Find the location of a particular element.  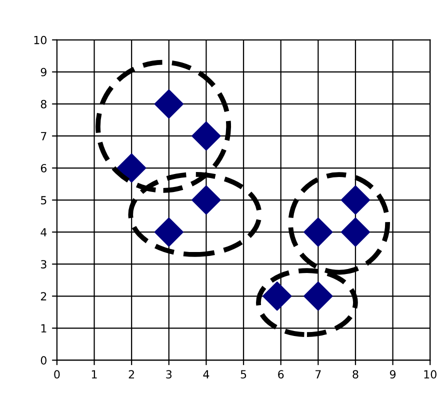

y-tick-label: 3 is located at coordinates (43, 264).